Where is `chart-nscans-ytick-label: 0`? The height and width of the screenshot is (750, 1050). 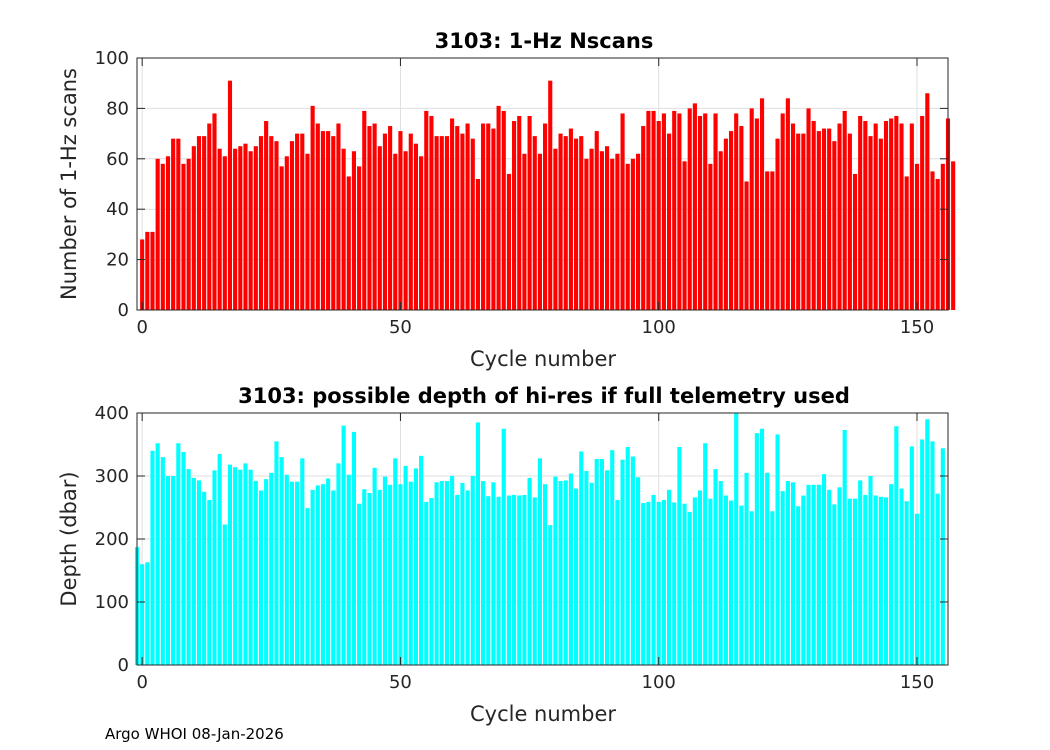
chart-nscans-ytick-label: 0 is located at coordinates (123, 310).